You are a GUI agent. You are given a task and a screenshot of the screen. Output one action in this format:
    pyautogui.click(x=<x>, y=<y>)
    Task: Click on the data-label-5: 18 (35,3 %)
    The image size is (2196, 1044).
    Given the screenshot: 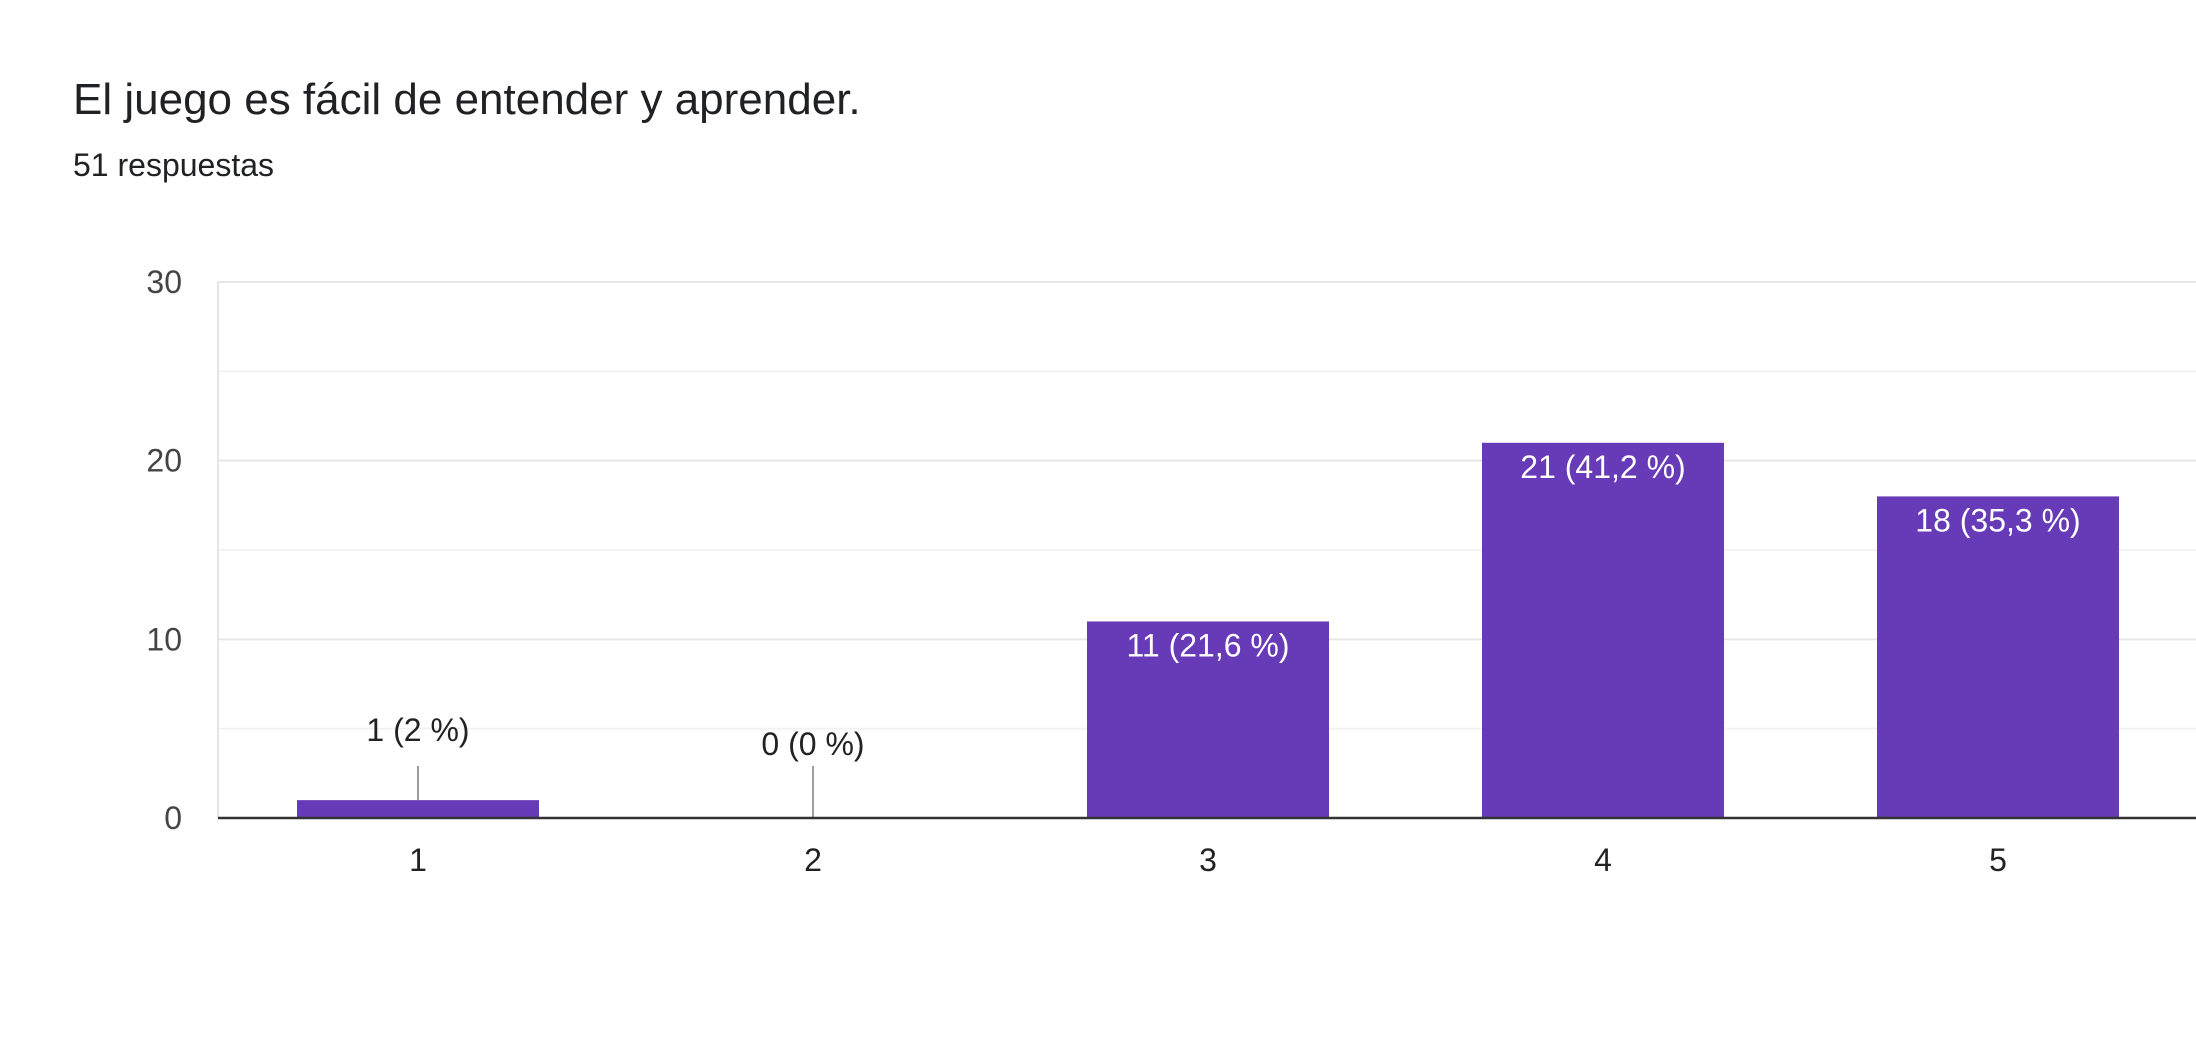 What is the action you would take?
    pyautogui.click(x=1997, y=520)
    